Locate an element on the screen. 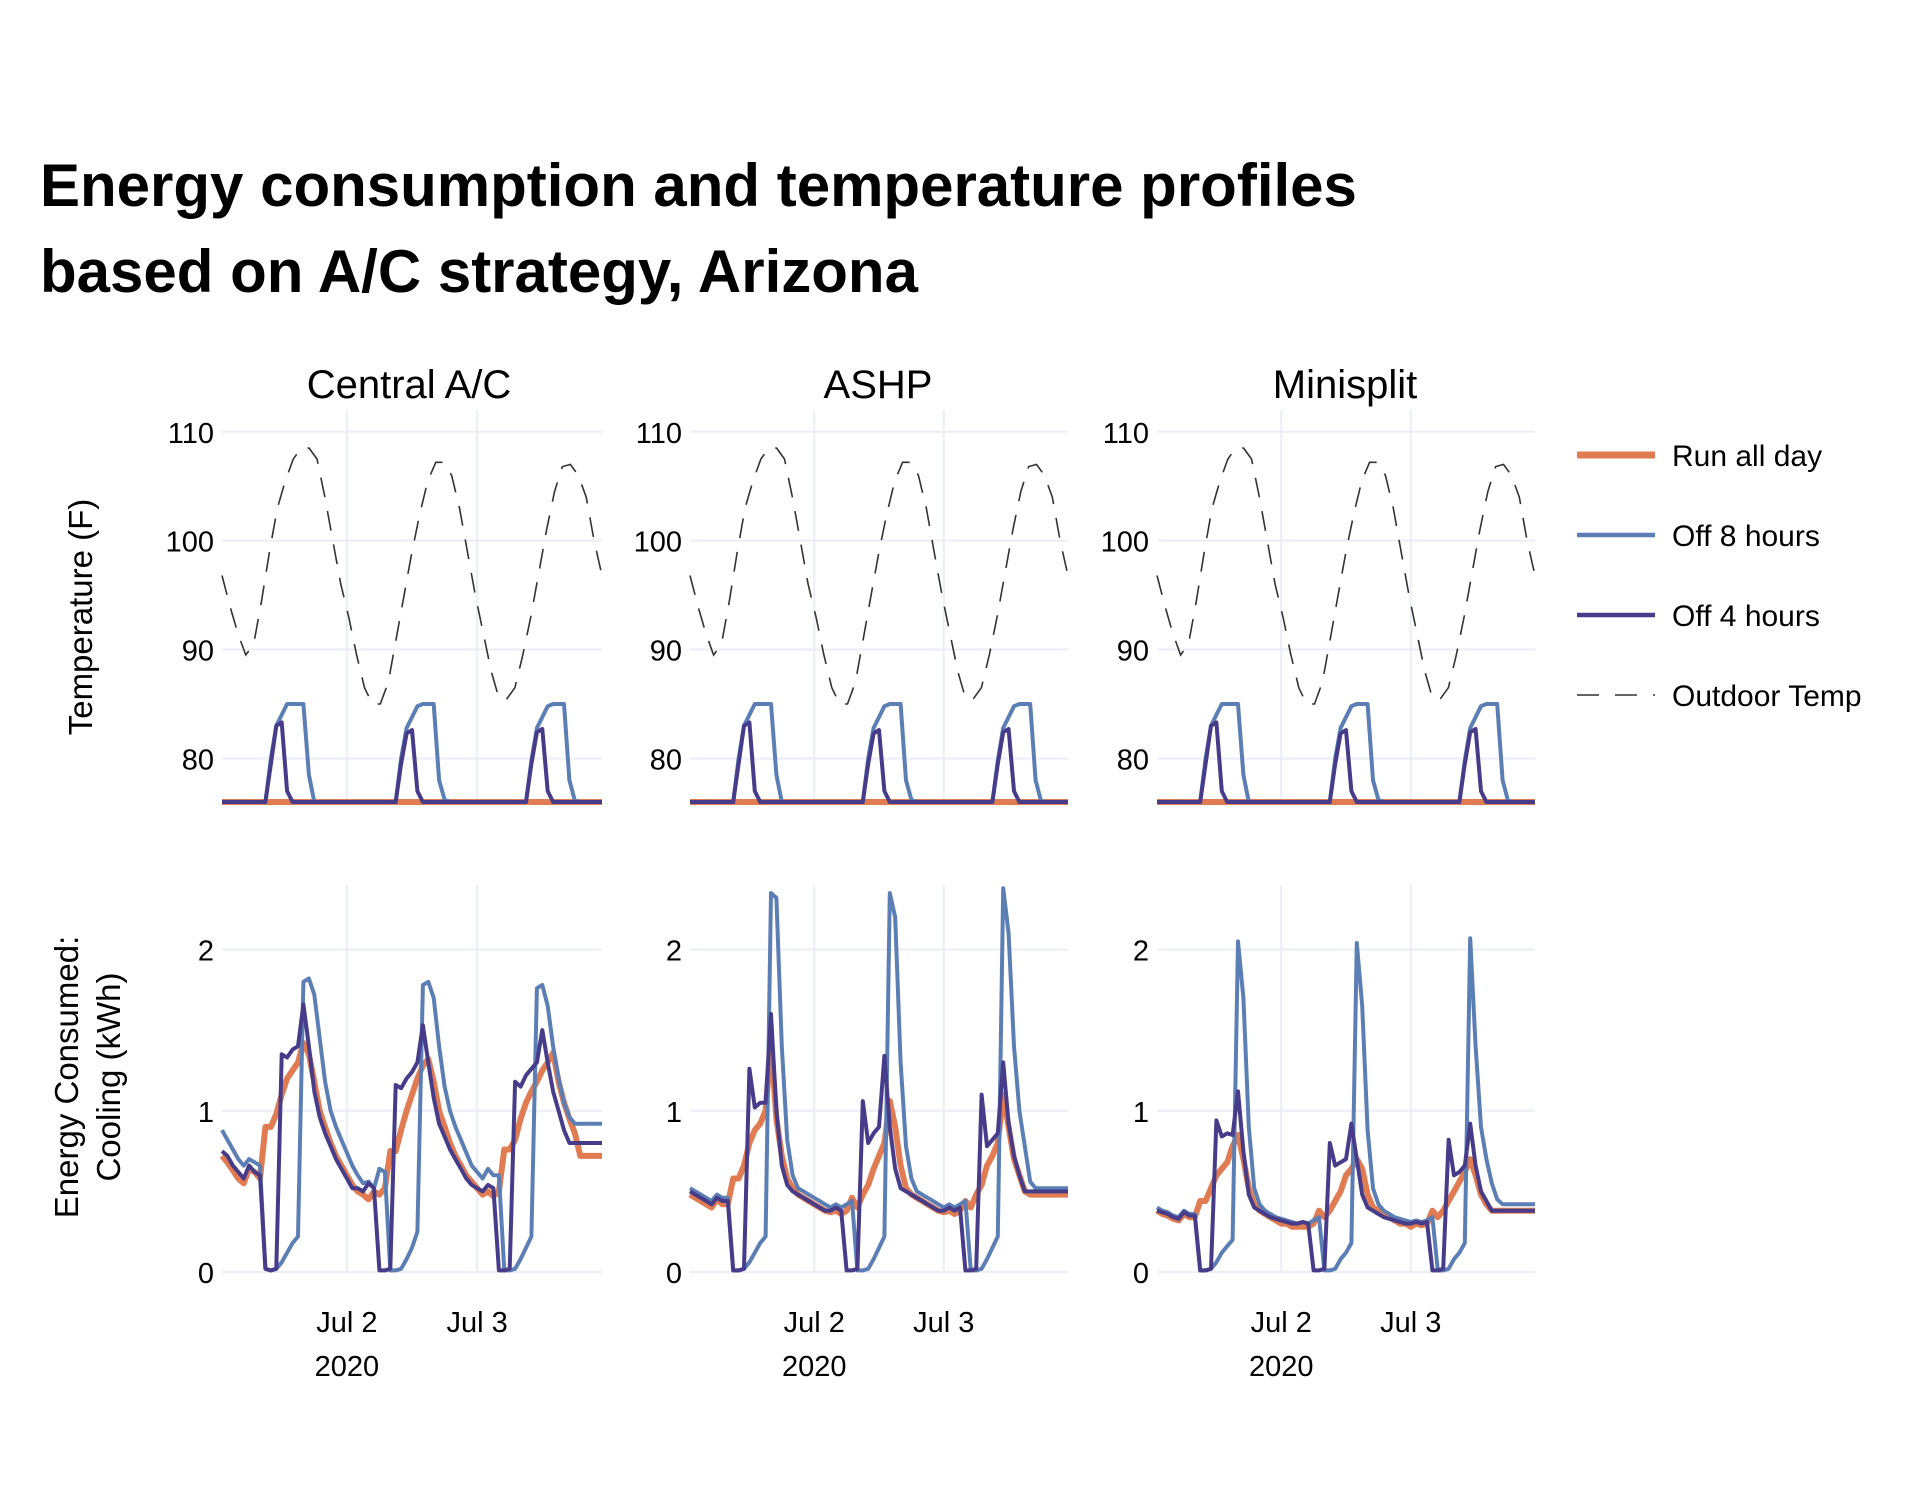  energy-panel-central-a-c: 0 1 2 Jul 2 Jul 3 2020 is located at coordinates (400, 1134).